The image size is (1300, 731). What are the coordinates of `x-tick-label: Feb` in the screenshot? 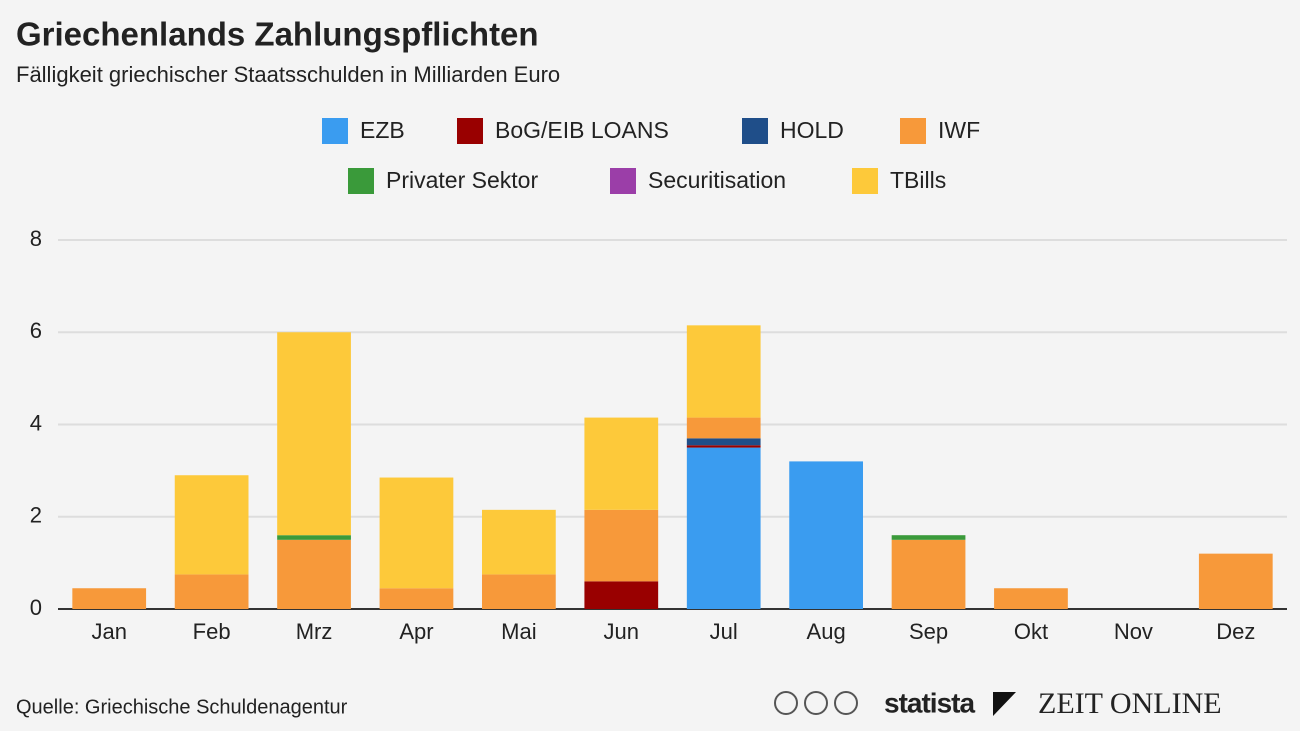 It's located at (212, 631).